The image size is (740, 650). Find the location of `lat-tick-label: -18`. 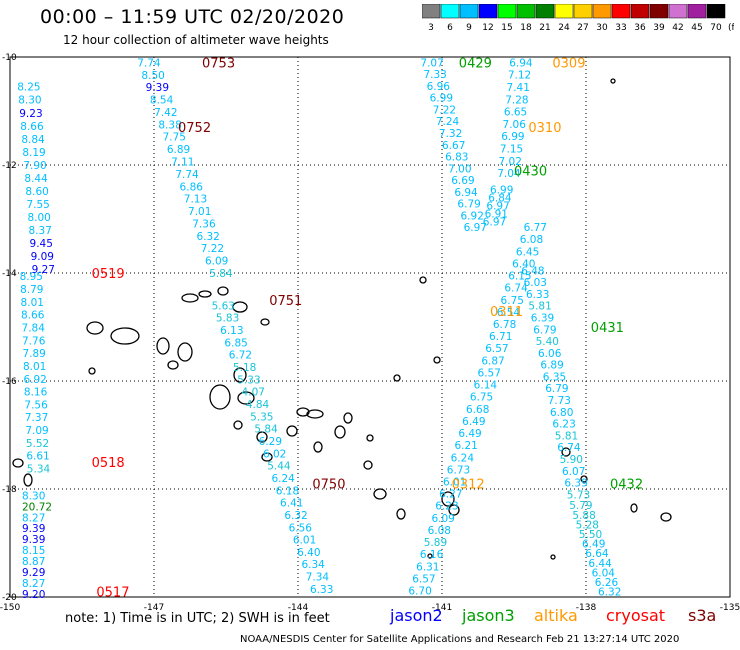

lat-tick-label: -18 is located at coordinates (9, 490).